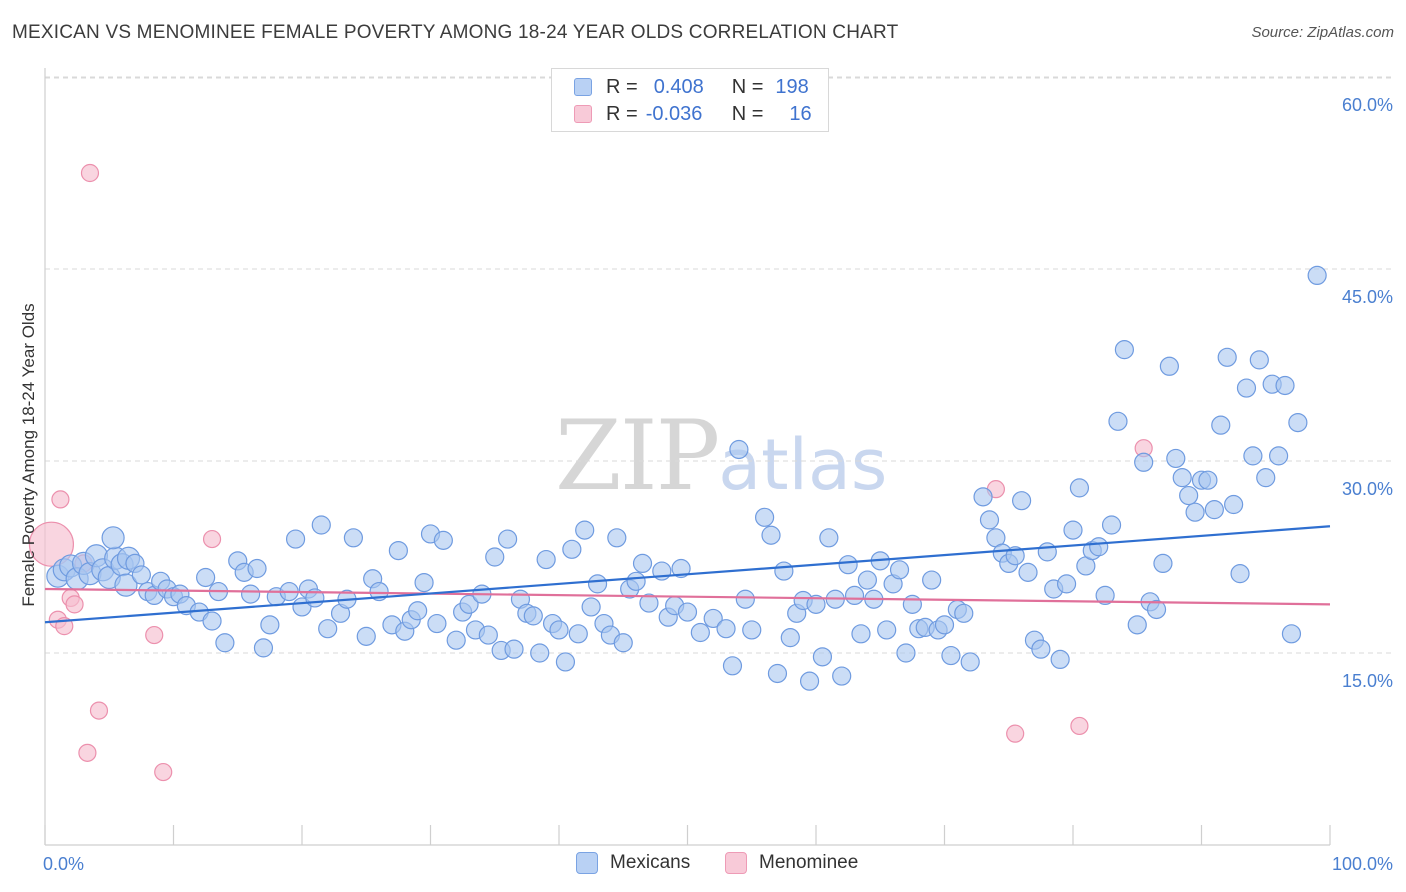 The height and width of the screenshot is (892, 1406). What do you see at coordinates (587, 863) in the screenshot?
I see `legend-swatch-blue` at bounding box center [587, 863].